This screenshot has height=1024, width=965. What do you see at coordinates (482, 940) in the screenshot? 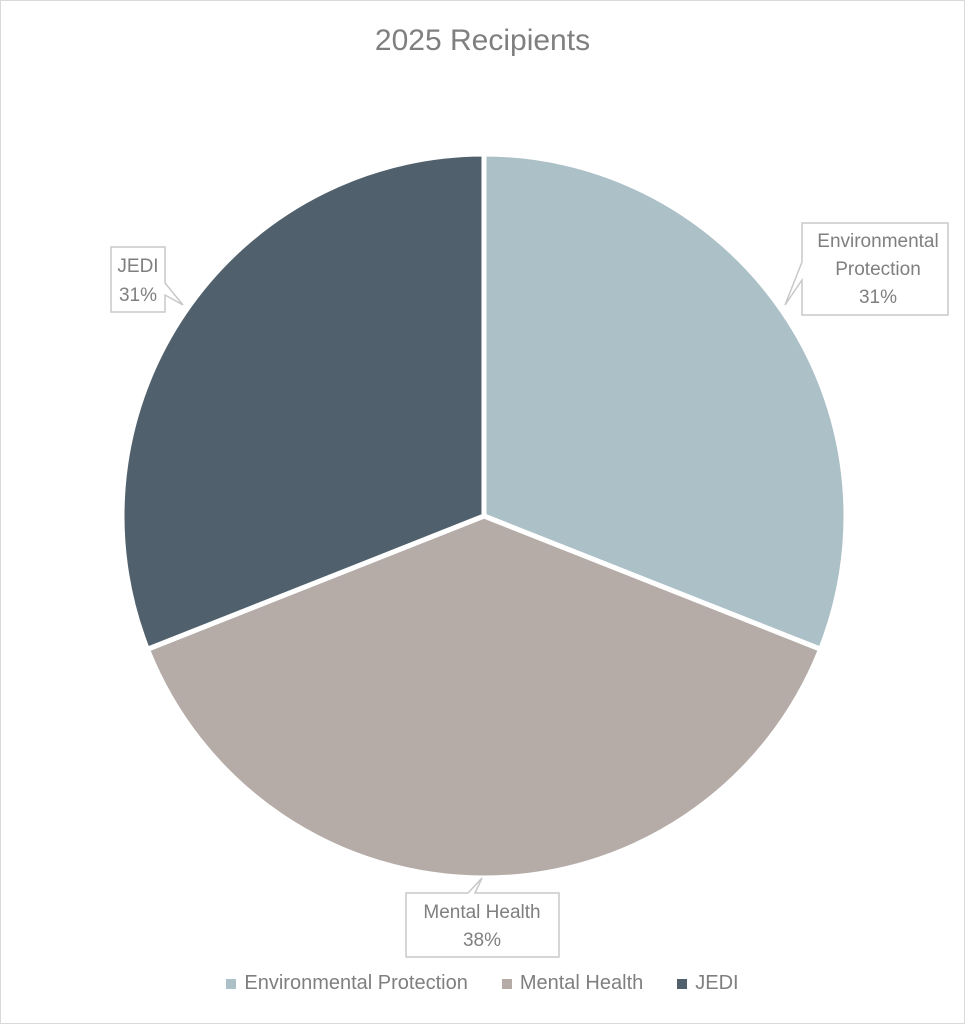
I see `svg-text: 38%` at bounding box center [482, 940].